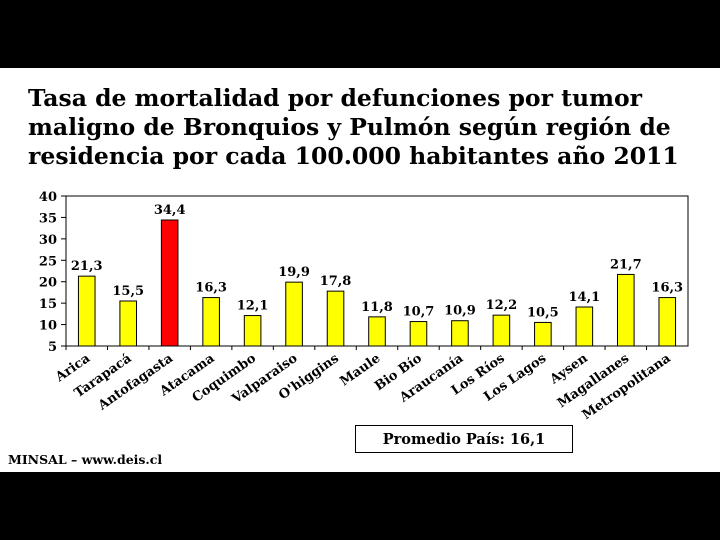 The width and height of the screenshot is (720, 540). I want to click on y-tick-label: 40, so click(48, 197).